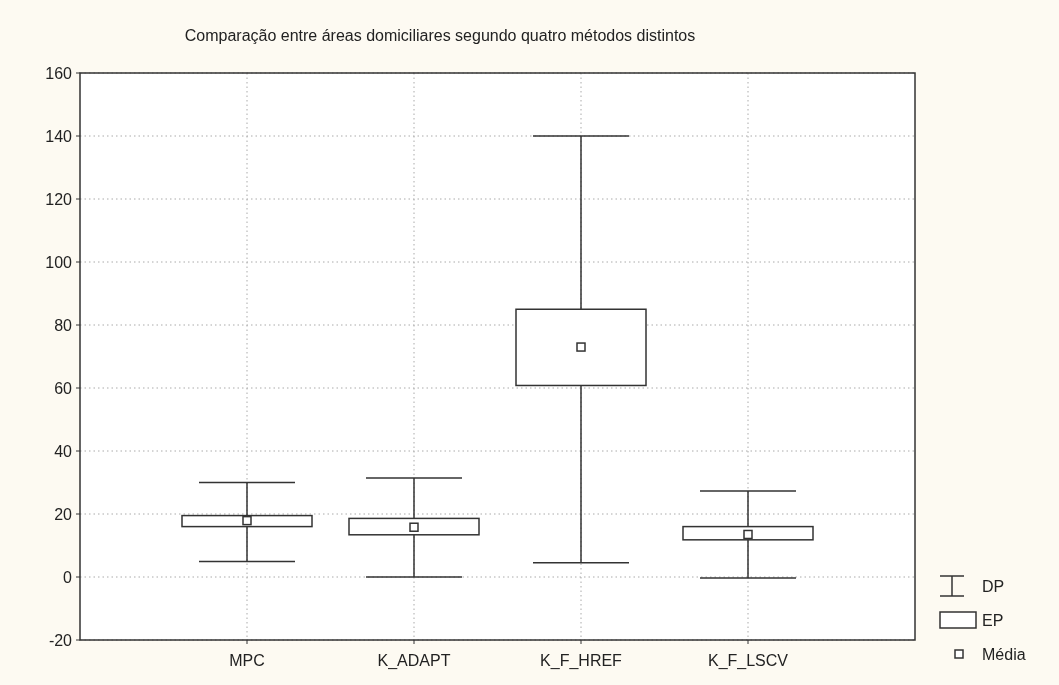 The height and width of the screenshot is (685, 1059). Describe the element at coordinates (63, 388) in the screenshot. I see `y-tick-label: 60` at that location.